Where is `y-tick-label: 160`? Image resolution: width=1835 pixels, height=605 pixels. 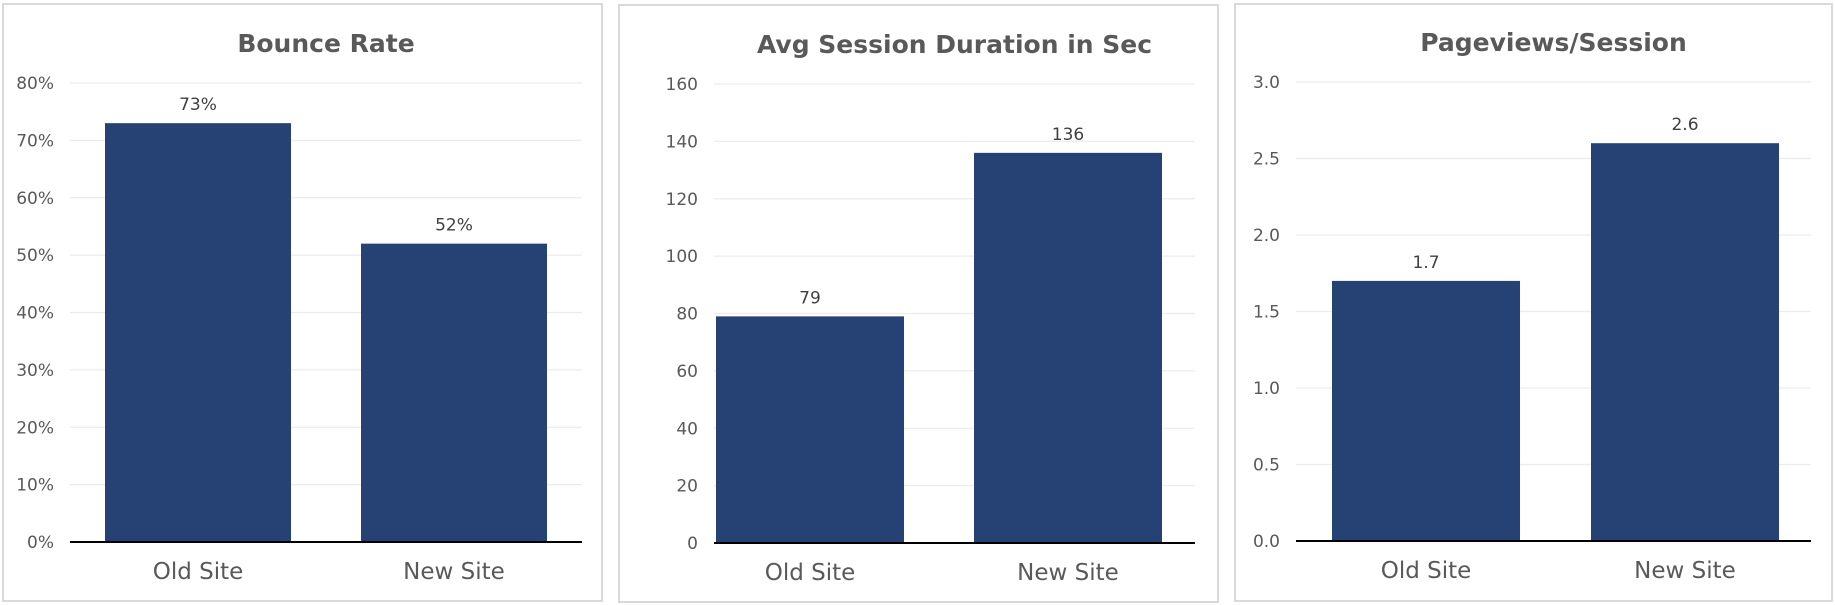 y-tick-label: 160 is located at coordinates (682, 85).